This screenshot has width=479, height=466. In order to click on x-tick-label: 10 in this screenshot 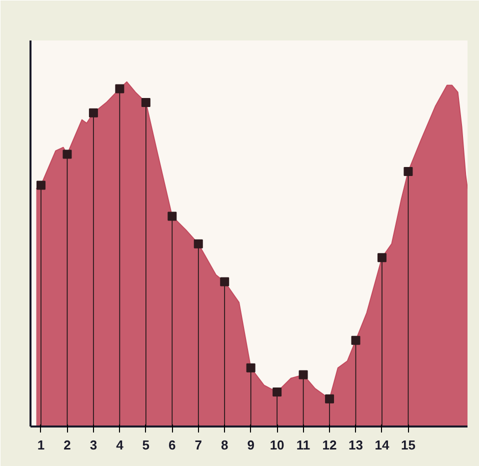, I will do `click(277, 445)`.